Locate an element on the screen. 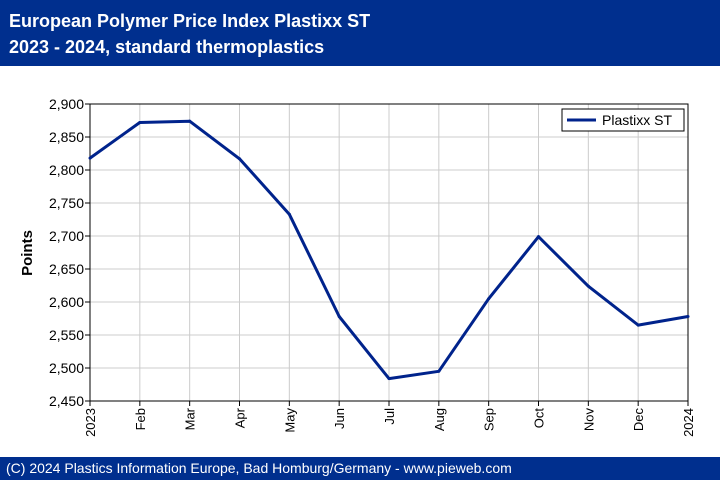  y-tick-label: 2,850 is located at coordinates (66, 137).